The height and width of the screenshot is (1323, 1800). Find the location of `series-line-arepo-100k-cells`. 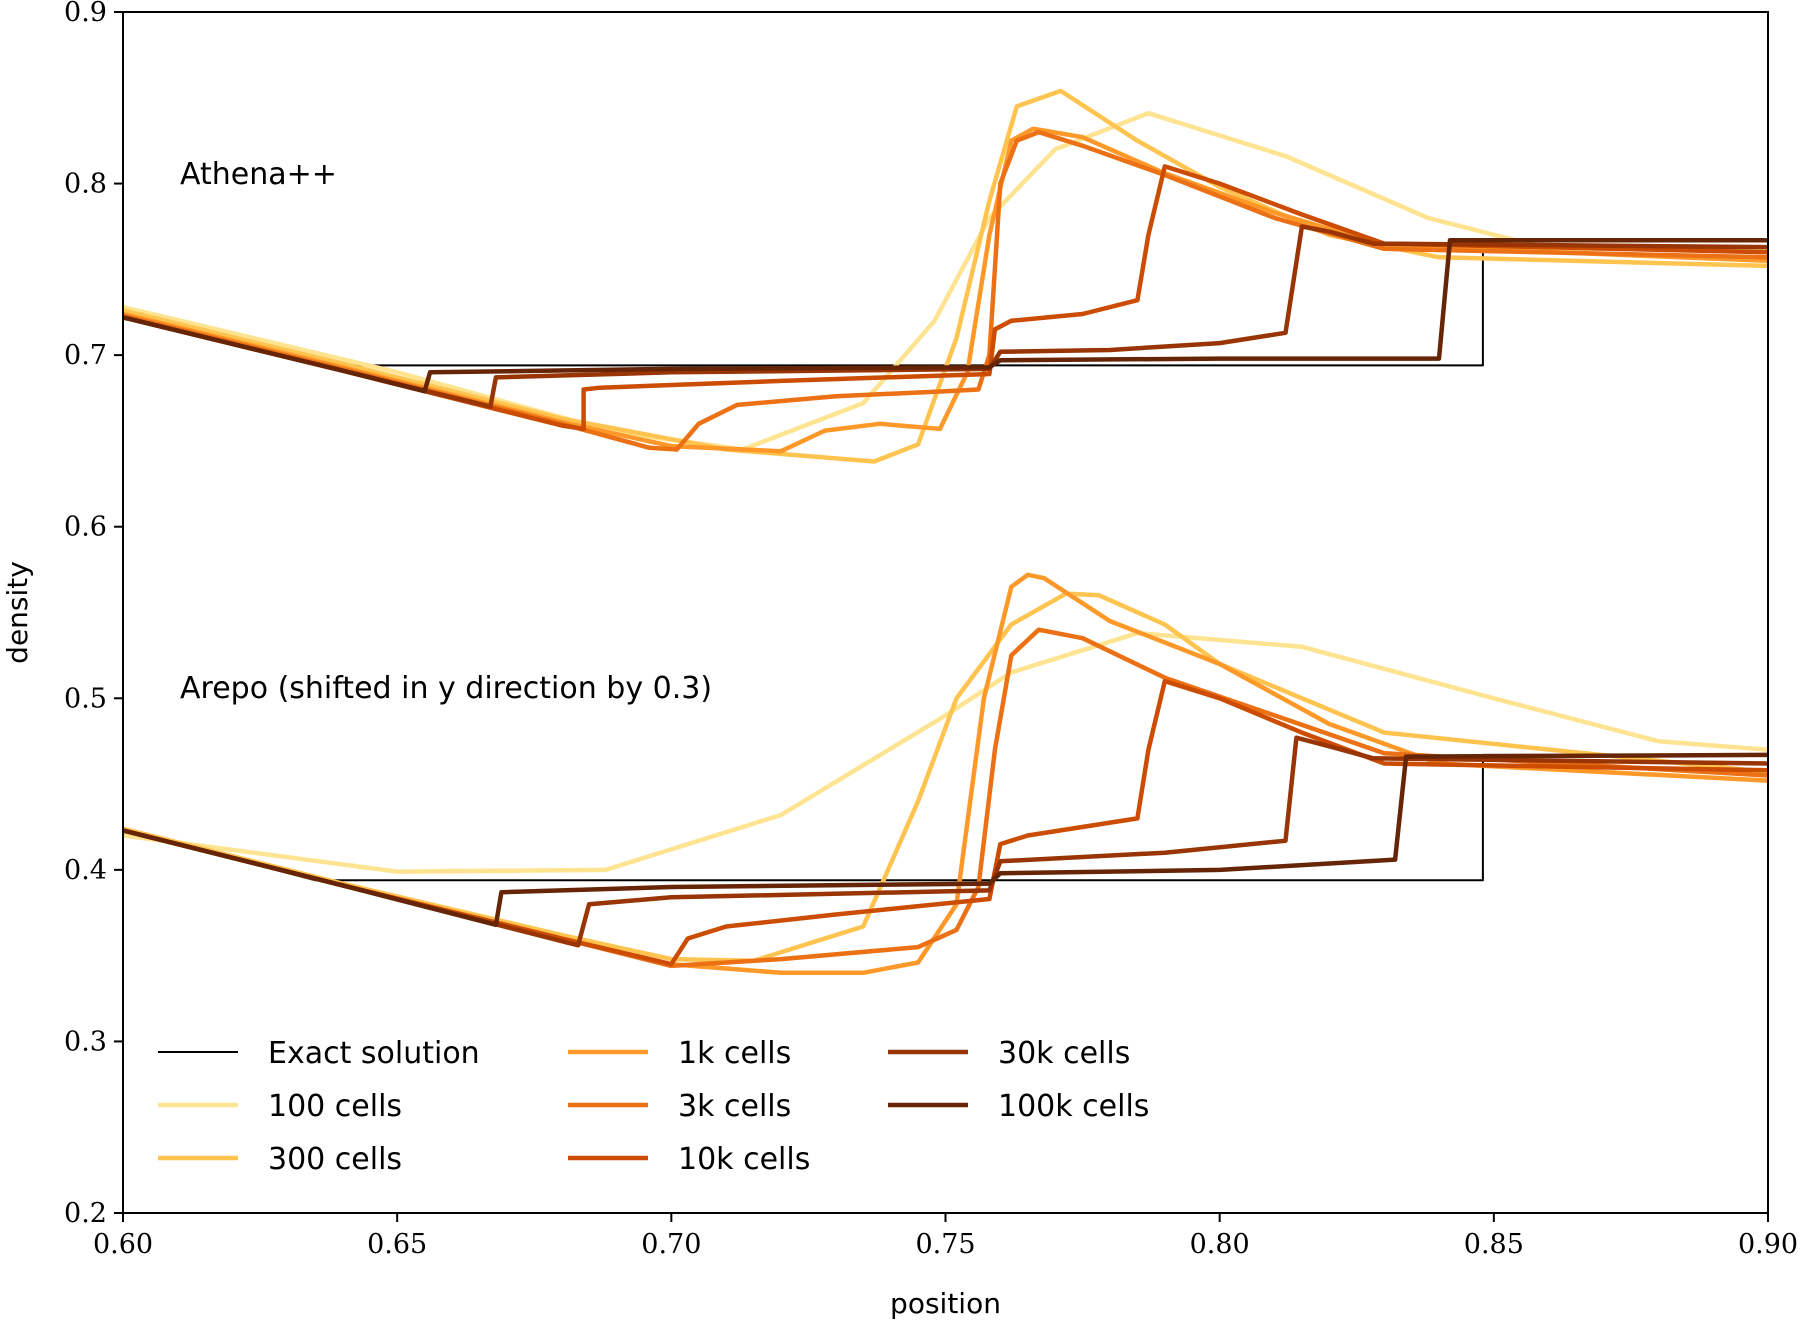

series-line-arepo-100k-cells is located at coordinates (945, 840).